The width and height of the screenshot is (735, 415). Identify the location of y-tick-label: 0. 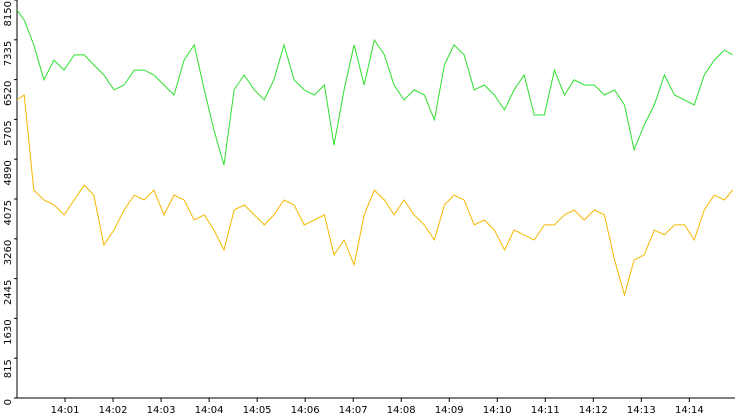
(8, 402).